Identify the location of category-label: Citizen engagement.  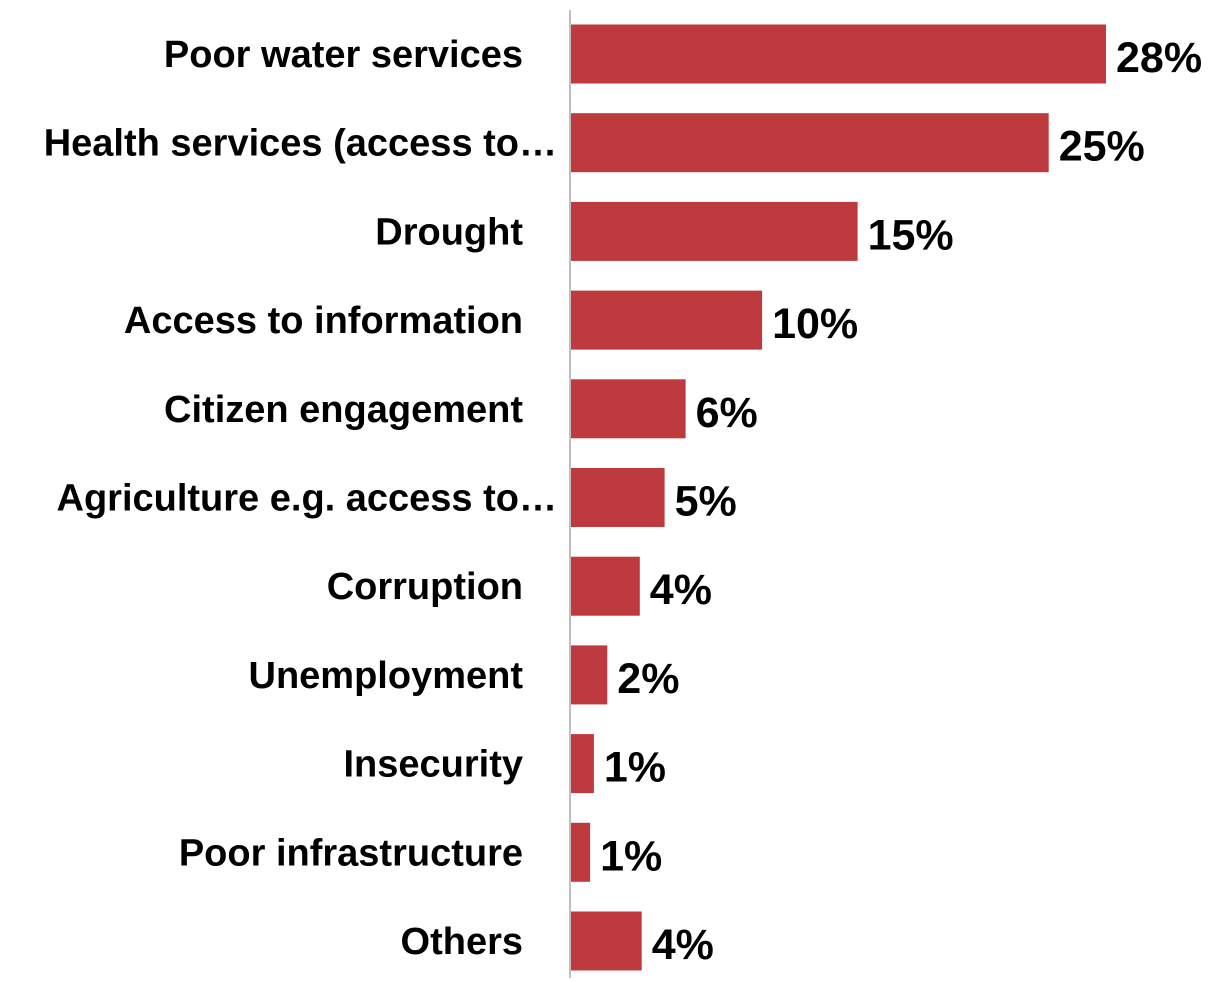
(343, 410).